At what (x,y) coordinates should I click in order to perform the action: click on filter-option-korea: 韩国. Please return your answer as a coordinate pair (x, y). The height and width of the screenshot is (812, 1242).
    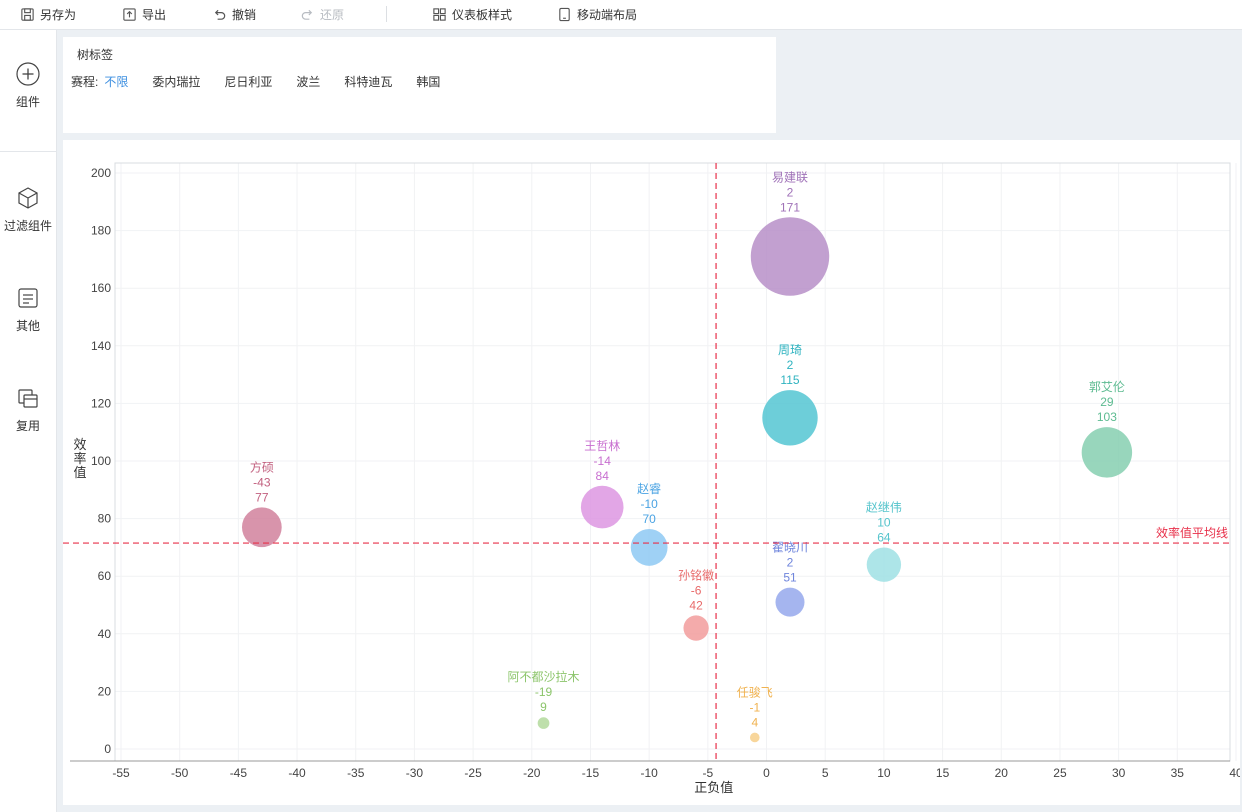
    Looking at the image, I should click on (428, 82).